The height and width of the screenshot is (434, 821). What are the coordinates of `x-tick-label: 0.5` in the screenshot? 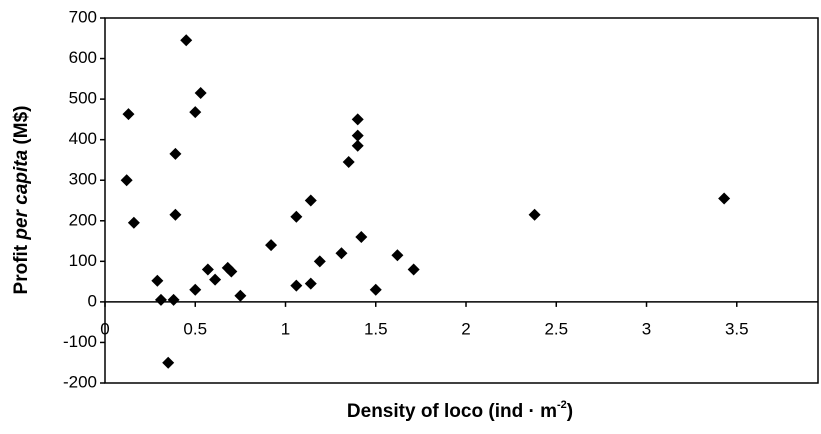 It's located at (195, 328).